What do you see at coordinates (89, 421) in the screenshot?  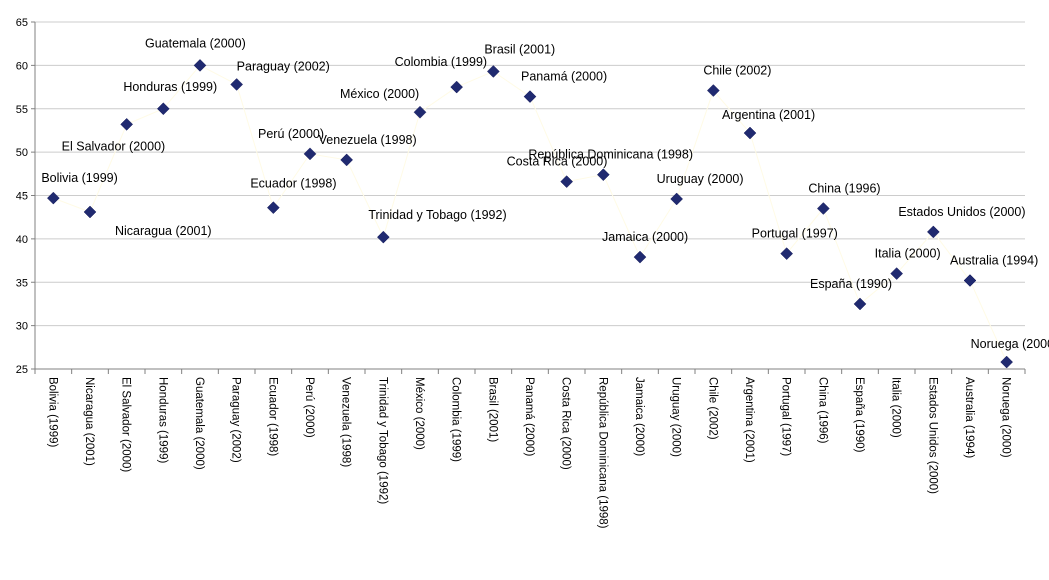 I see `x-tick-label: Nicaragua (2001)` at bounding box center [89, 421].